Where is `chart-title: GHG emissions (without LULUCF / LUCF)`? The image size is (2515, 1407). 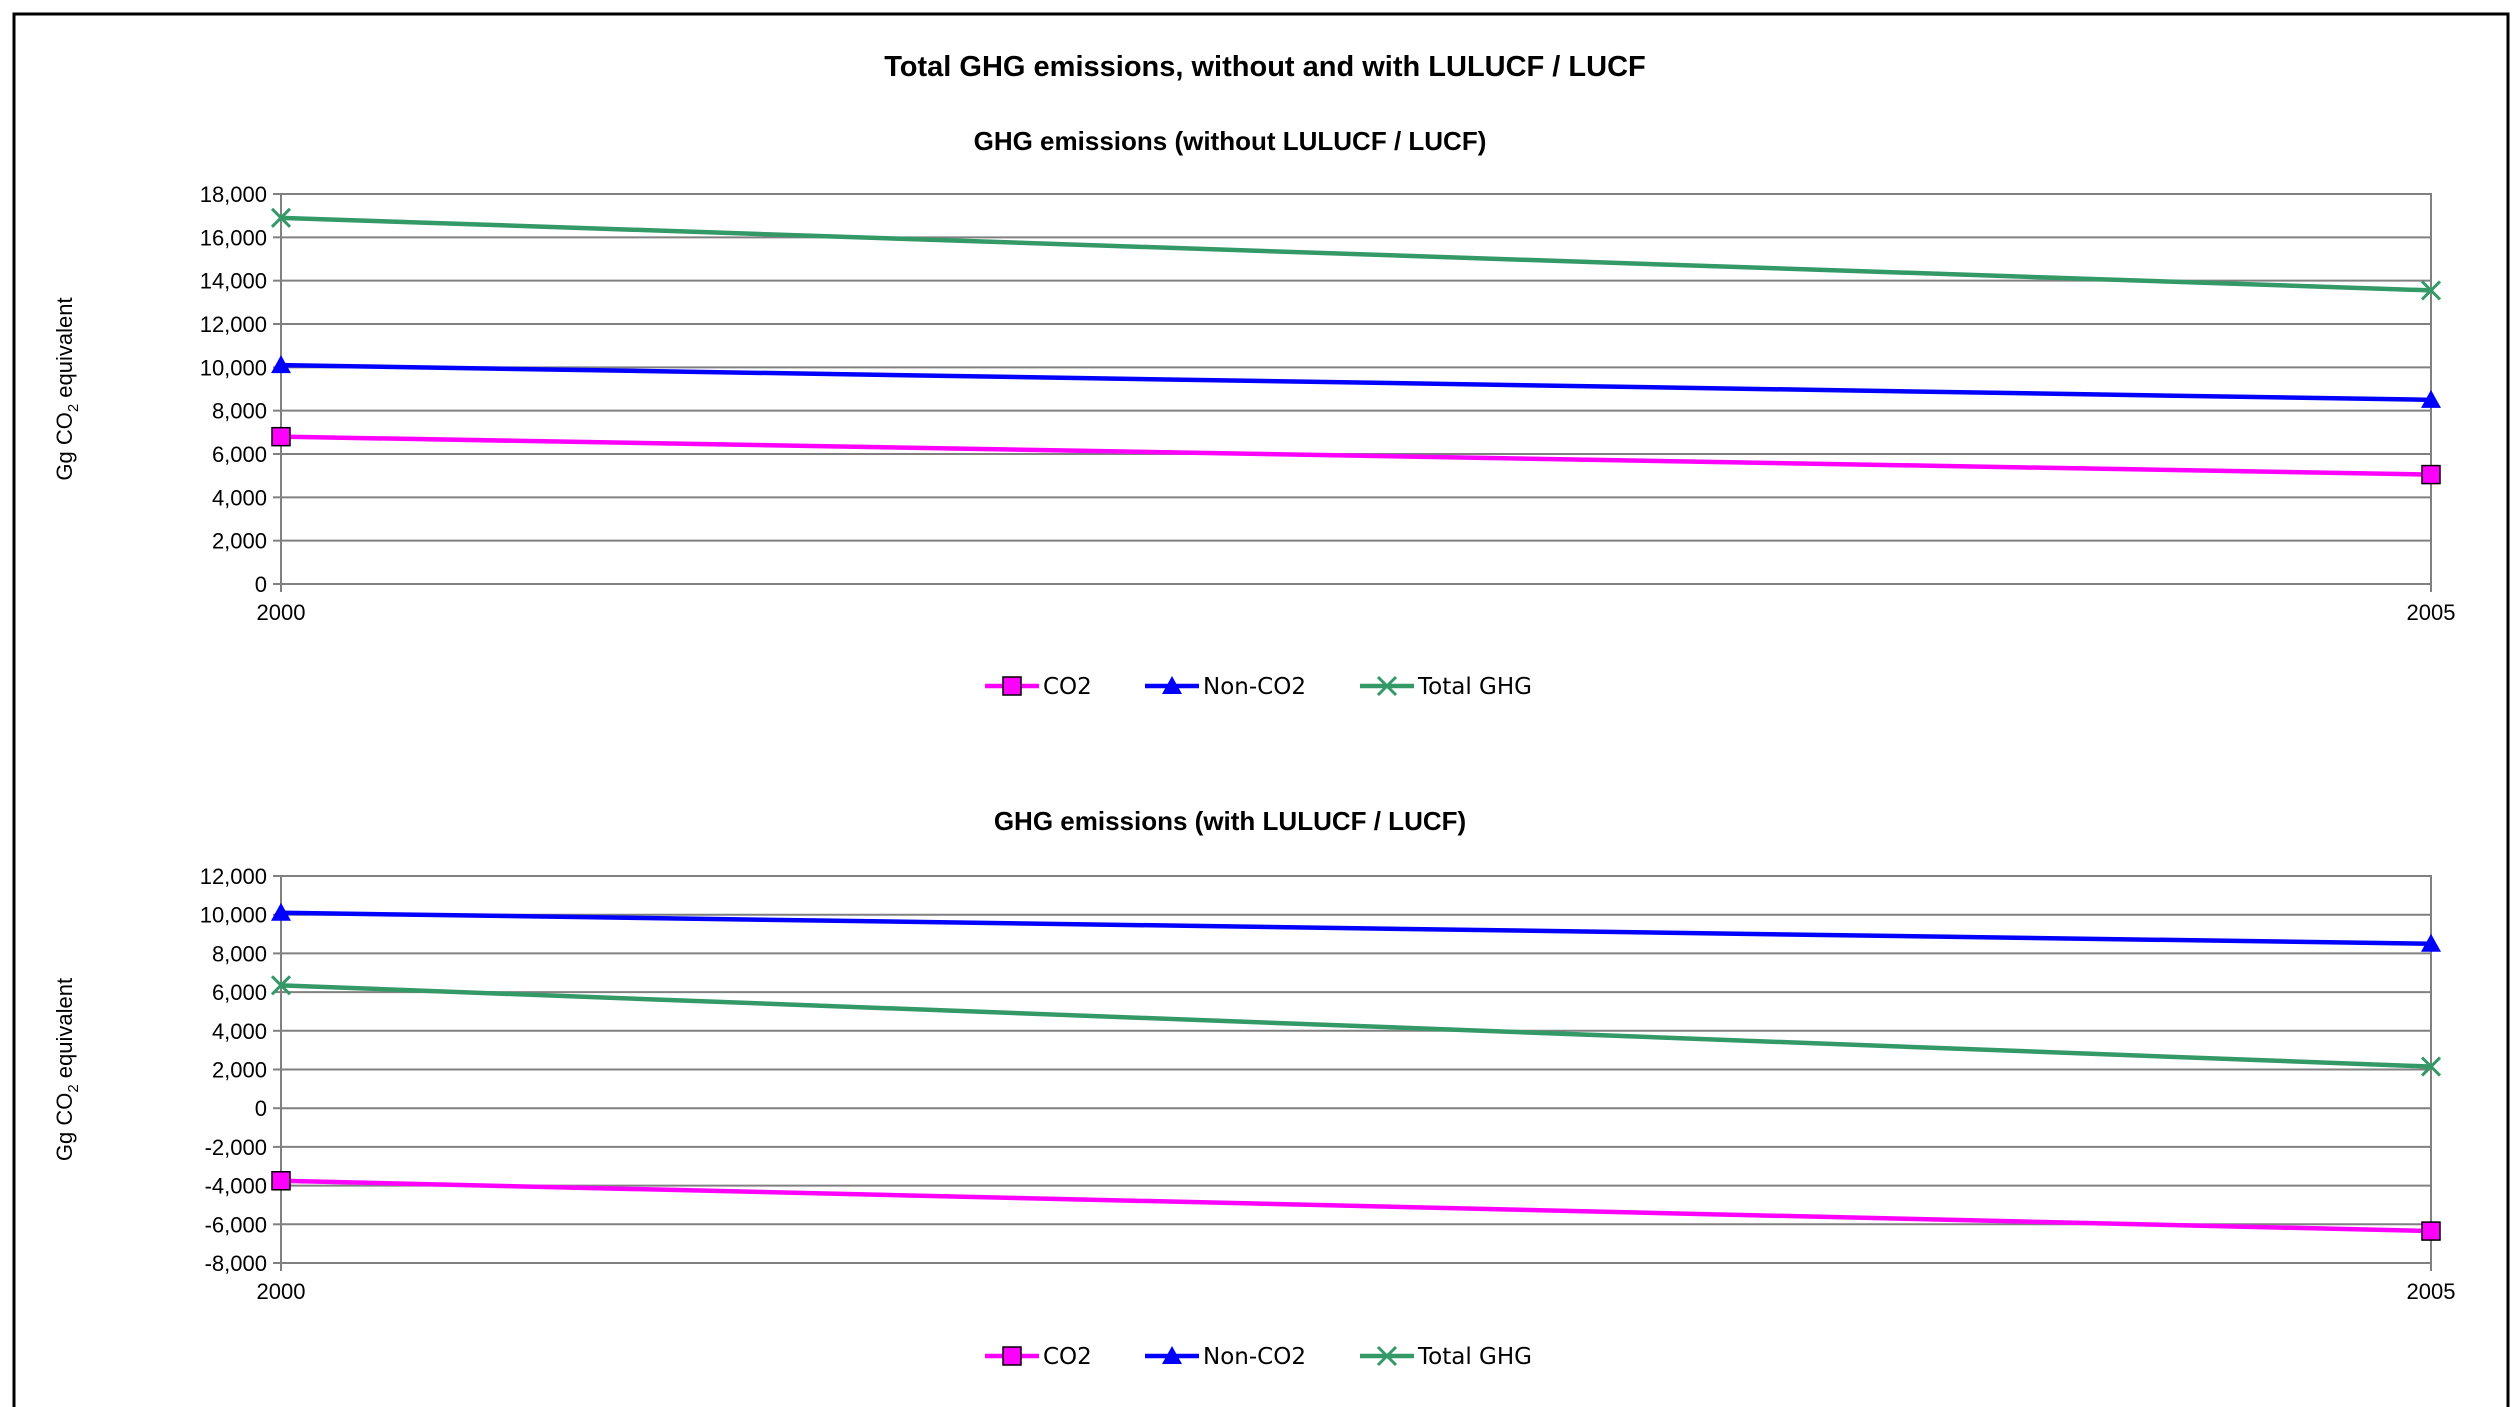
chart-title: GHG emissions (without LULUCF / LUCF) is located at coordinates (1230, 141).